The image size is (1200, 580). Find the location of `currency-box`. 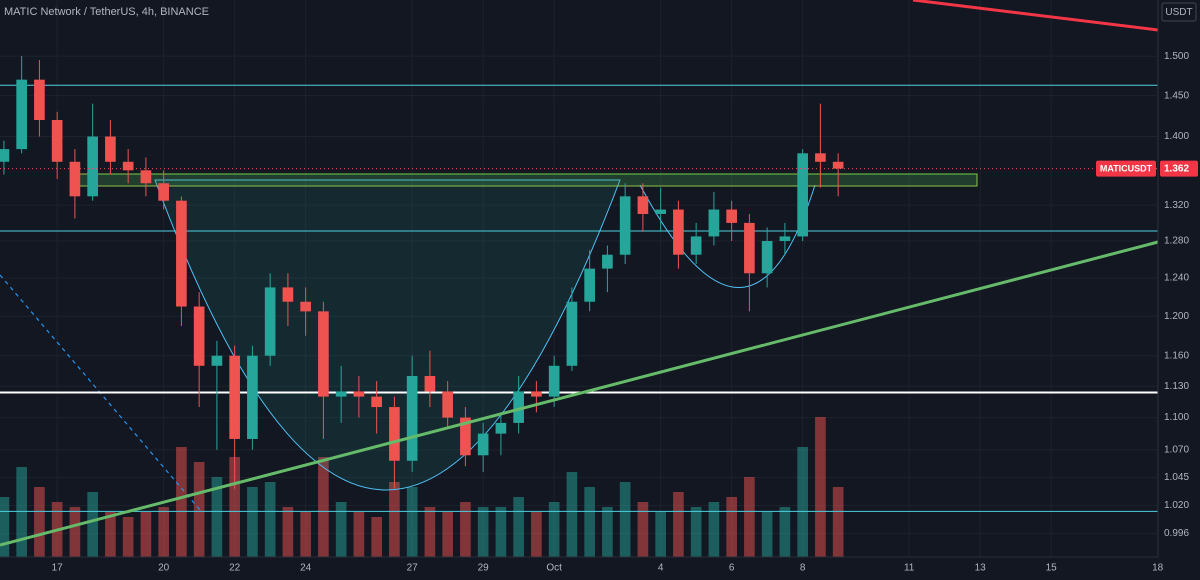

currency-box is located at coordinates (1179, 12).